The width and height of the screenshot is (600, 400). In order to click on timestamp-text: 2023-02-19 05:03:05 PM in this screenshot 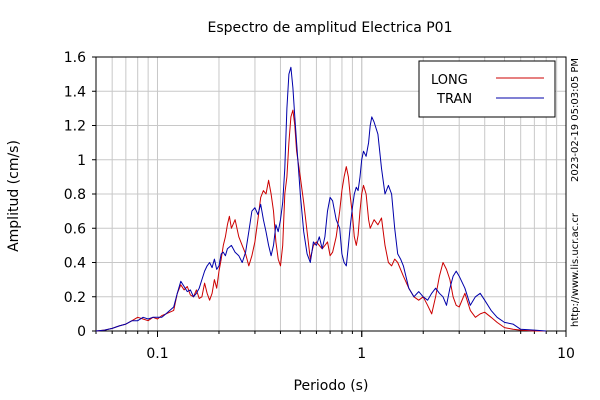, I will do `click(575, 120)`.